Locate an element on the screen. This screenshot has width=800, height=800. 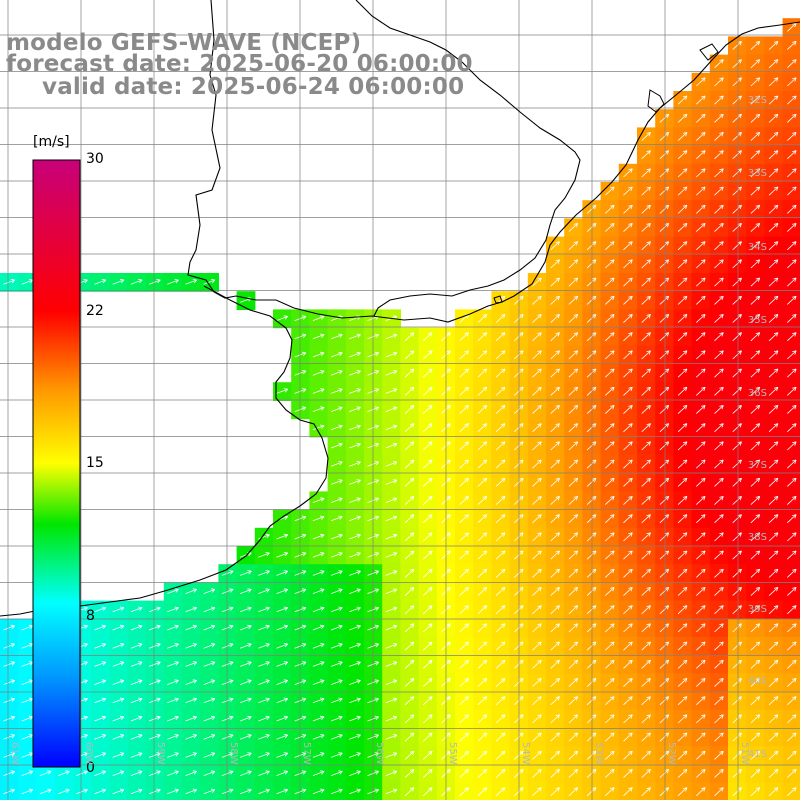
colorbar-tick-0: 0 is located at coordinates (90, 768).